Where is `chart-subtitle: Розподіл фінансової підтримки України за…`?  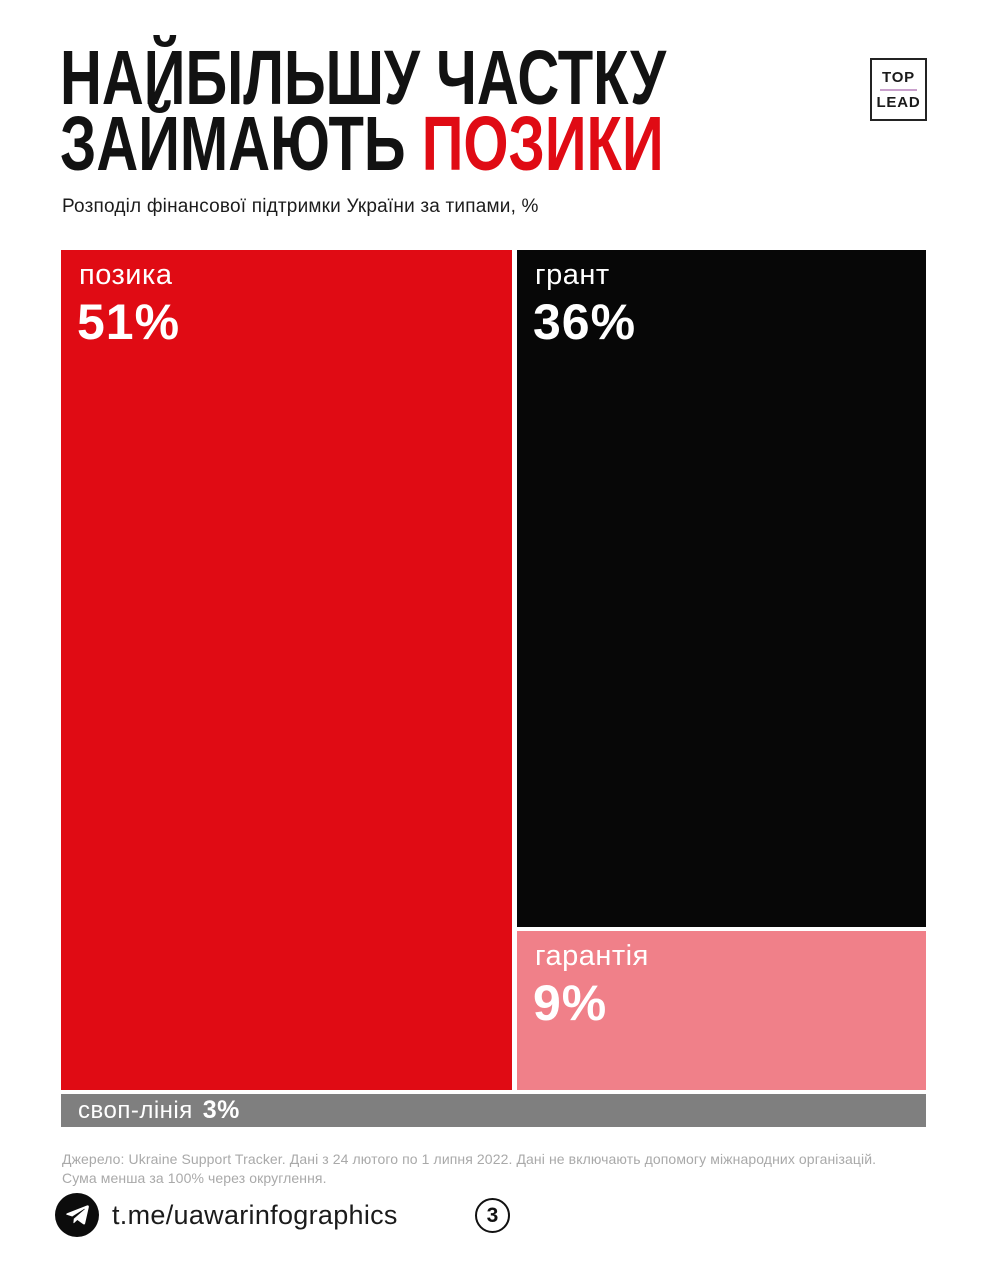 chart-subtitle: Розподіл фінансової підтримки України за… is located at coordinates (300, 206).